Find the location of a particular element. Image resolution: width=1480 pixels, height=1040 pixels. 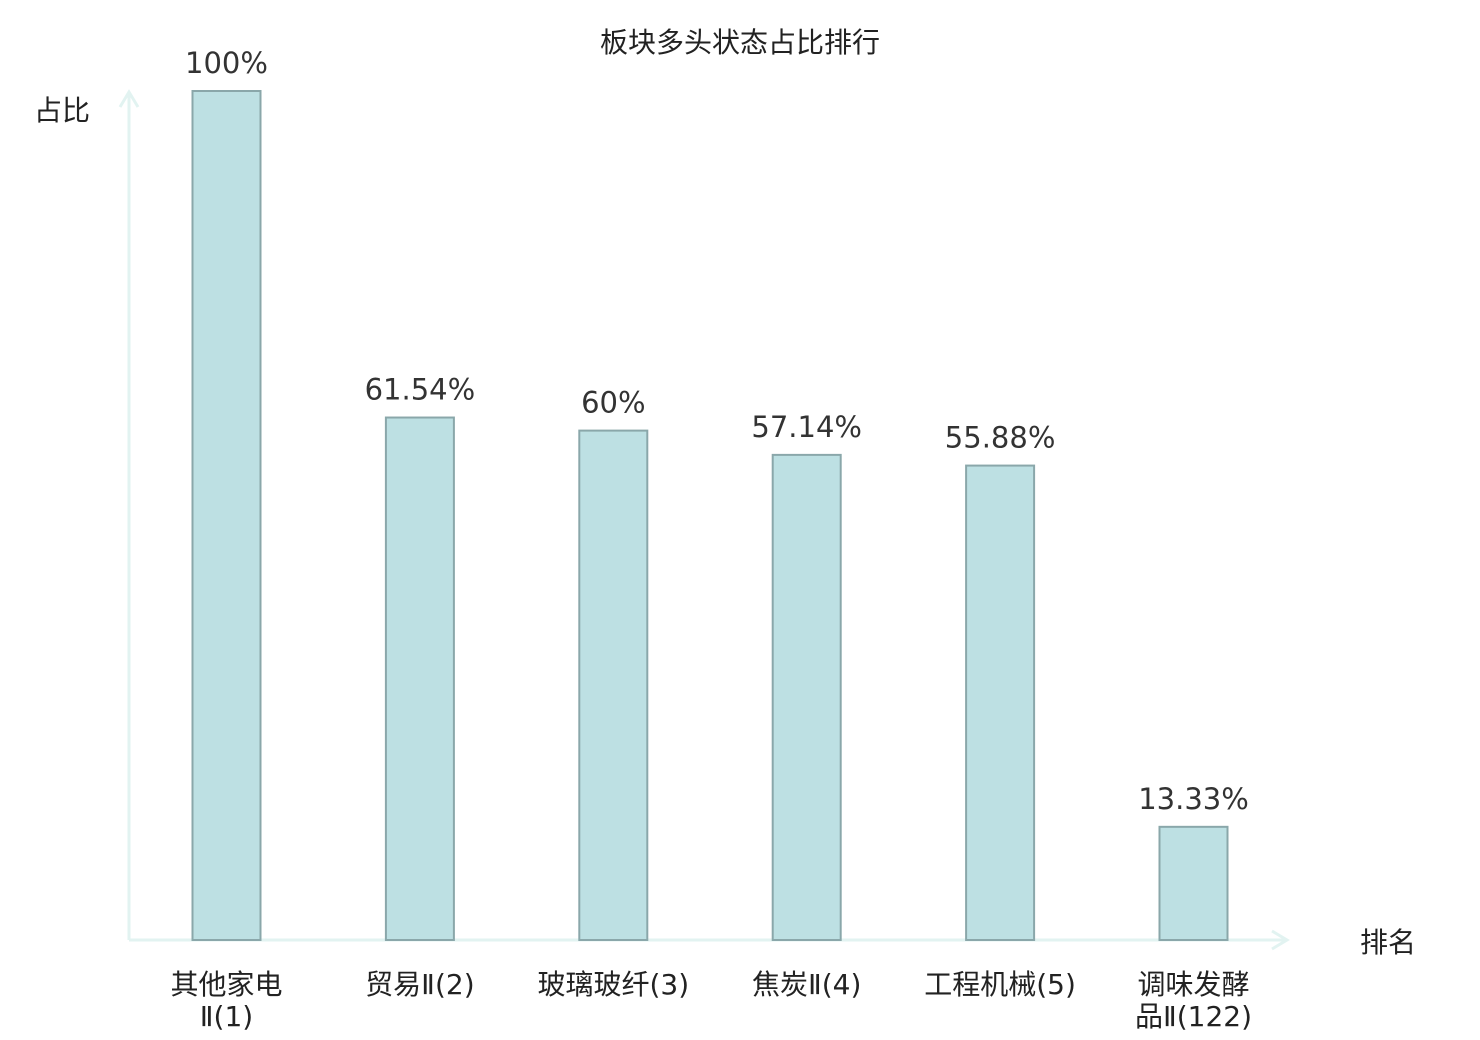

category-label: 焦炭Ⅱ(4) is located at coordinates (806, 984).